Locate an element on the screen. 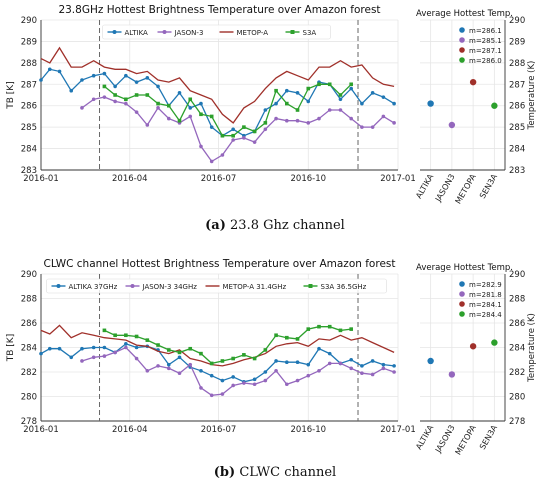 The width and height of the screenshot is (550, 488). x-tick-label: 2017-01 is located at coordinates (398, 179).